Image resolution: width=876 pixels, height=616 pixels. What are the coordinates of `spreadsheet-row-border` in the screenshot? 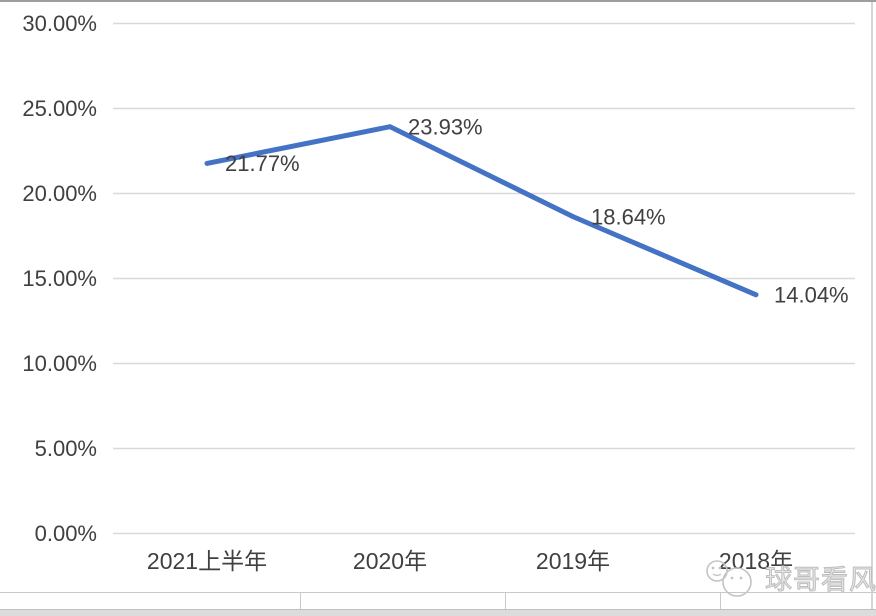 It's located at (438, 592).